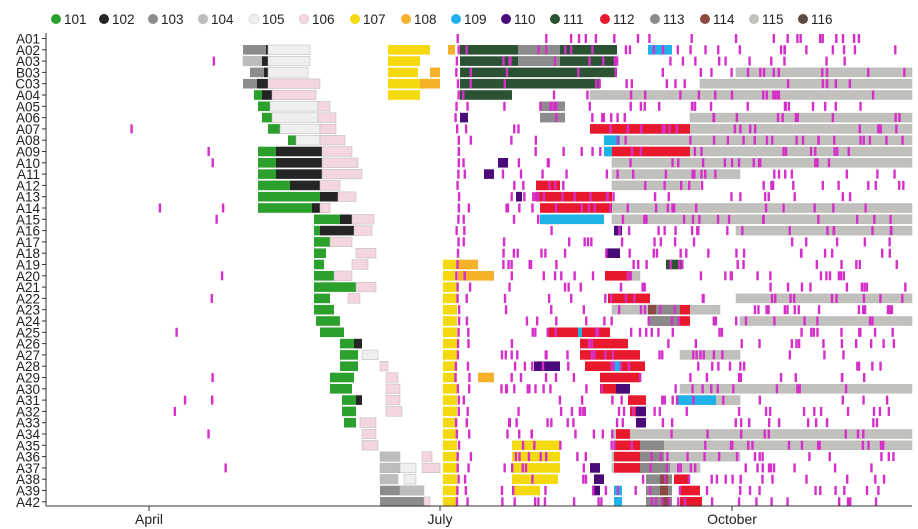 The height and width of the screenshot is (529, 918). I want to click on legend-label: 113, so click(674, 19).